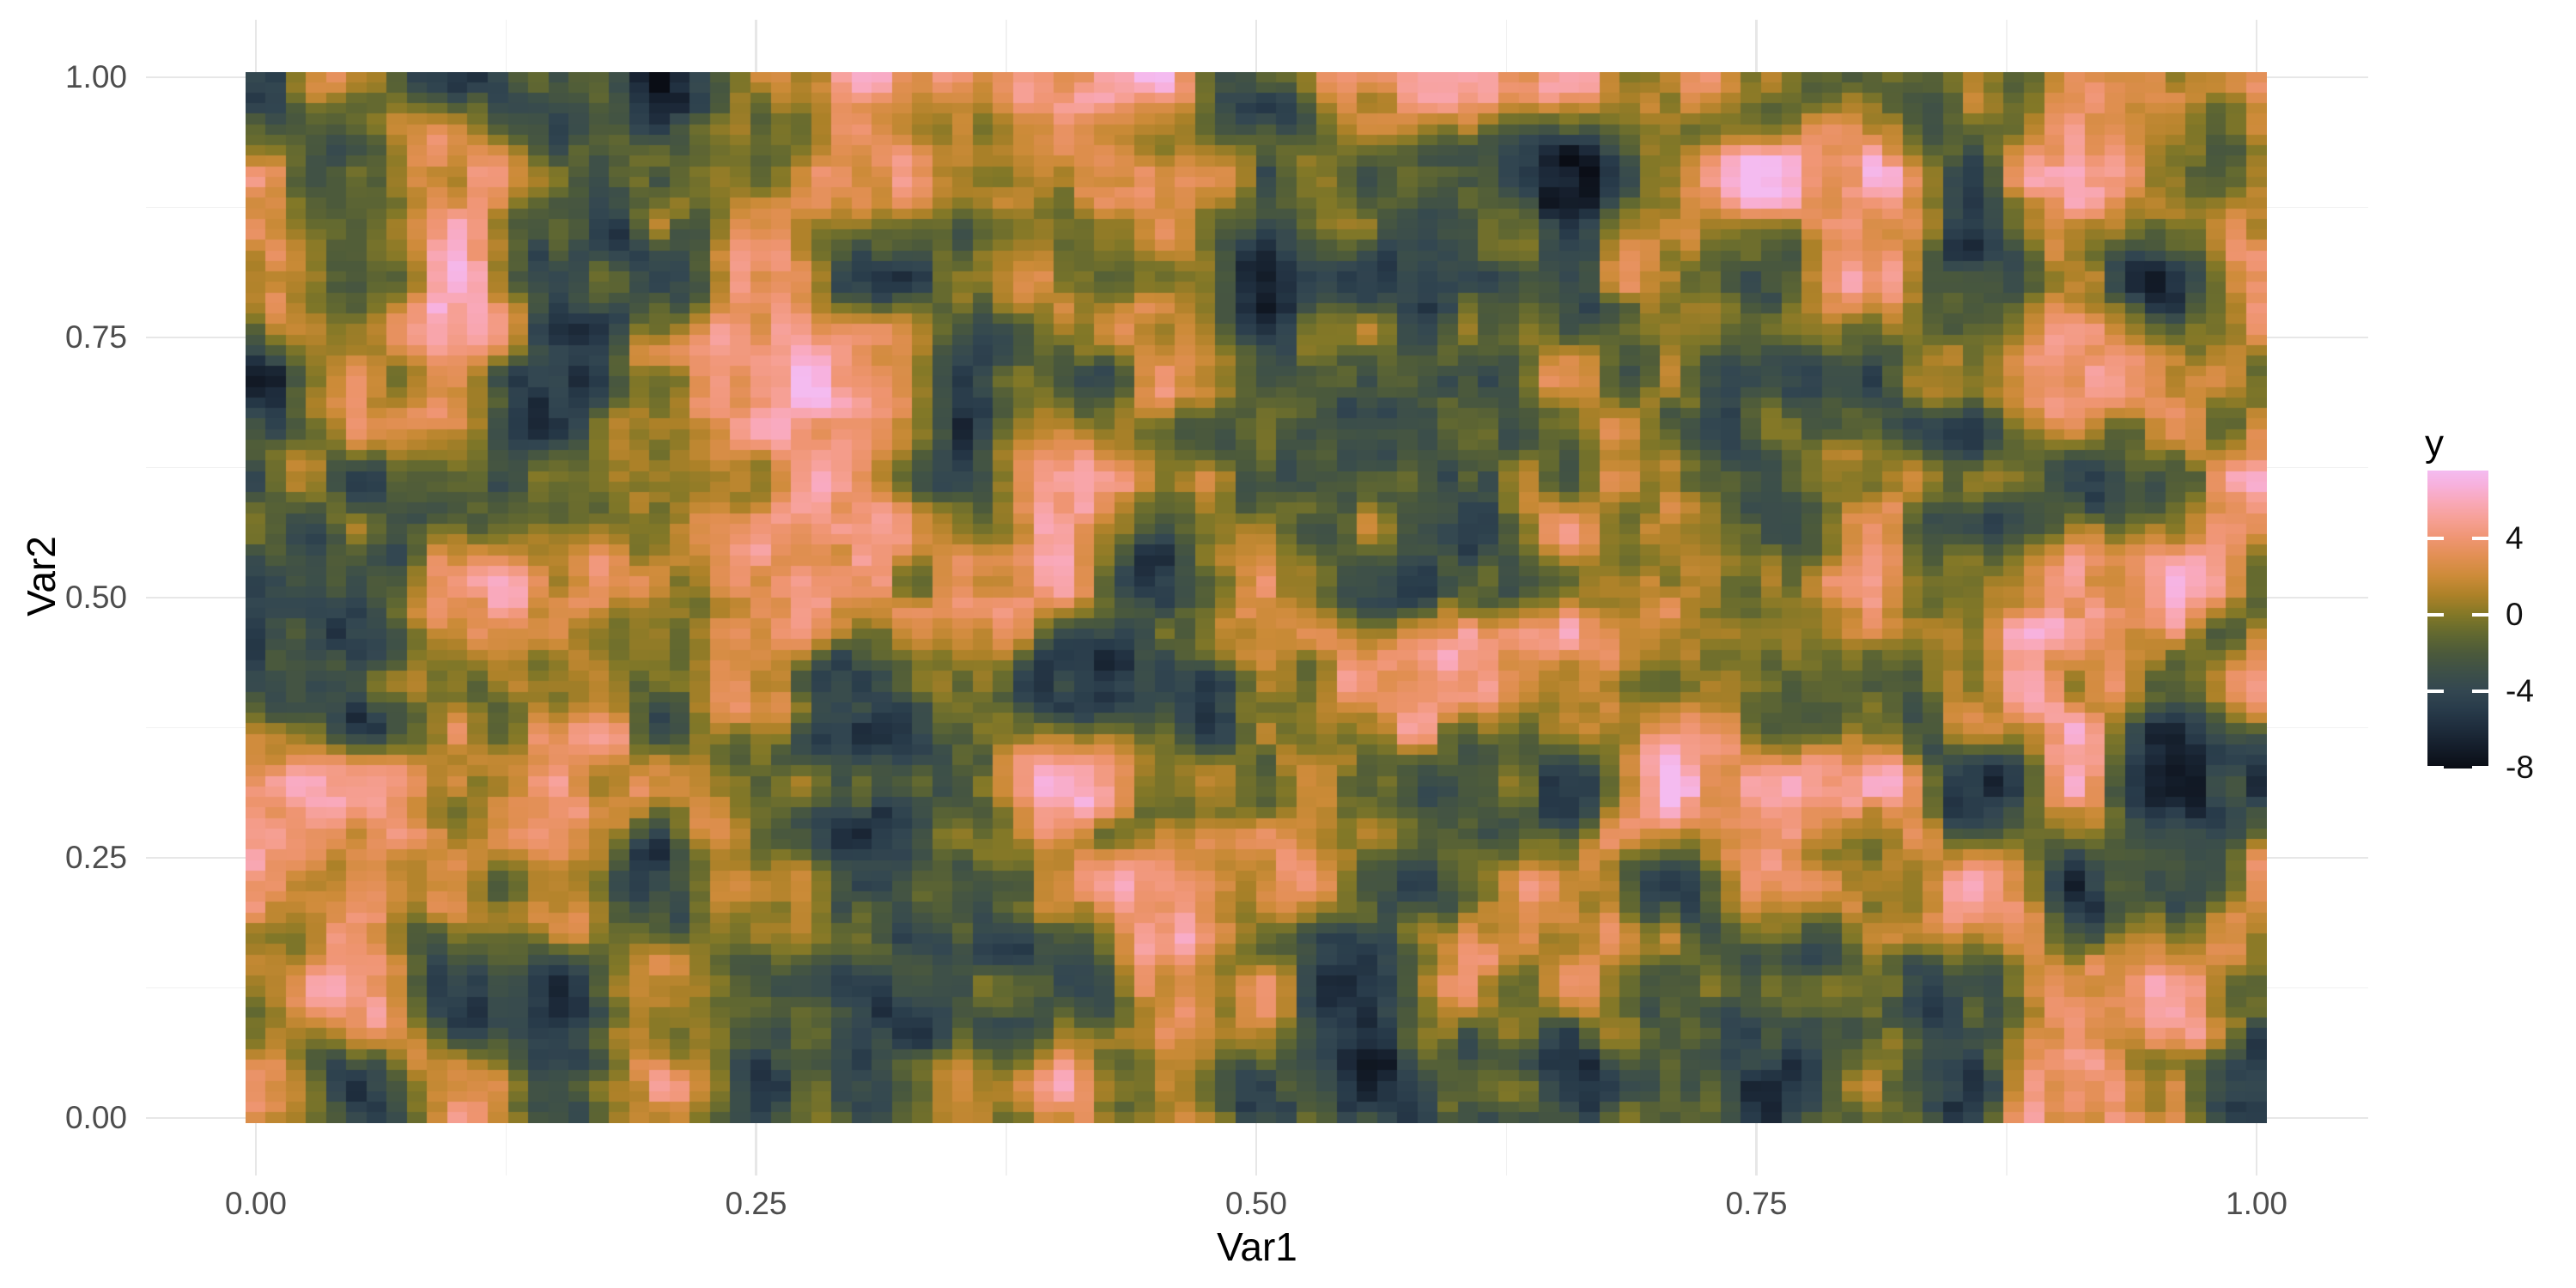 The width and height of the screenshot is (2576, 1288). Describe the element at coordinates (2257, 1203) in the screenshot. I see `x-tick-label: 1.00` at that location.